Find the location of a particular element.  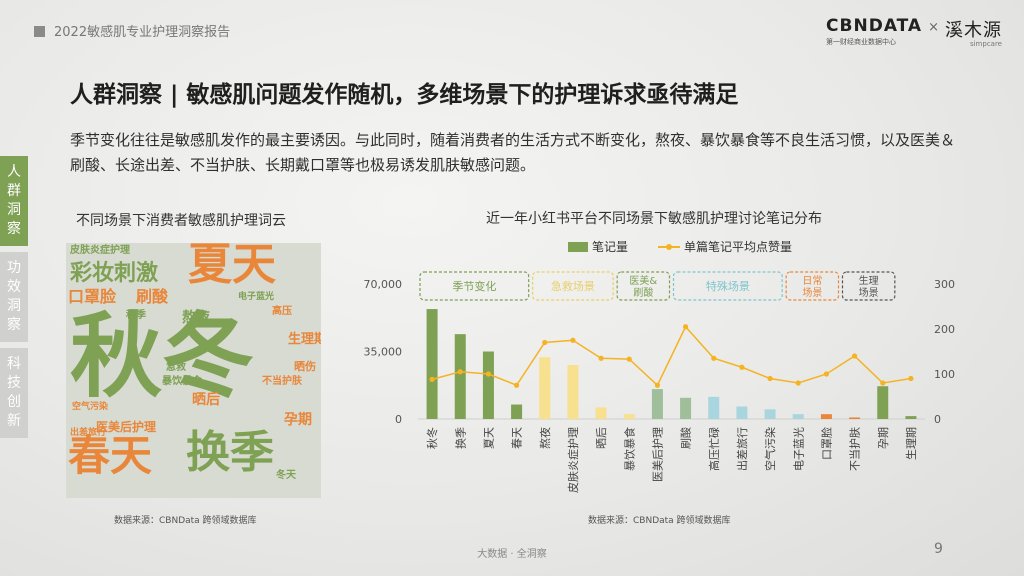

y-left-tick-label: 70,000 is located at coordinates (383, 284).